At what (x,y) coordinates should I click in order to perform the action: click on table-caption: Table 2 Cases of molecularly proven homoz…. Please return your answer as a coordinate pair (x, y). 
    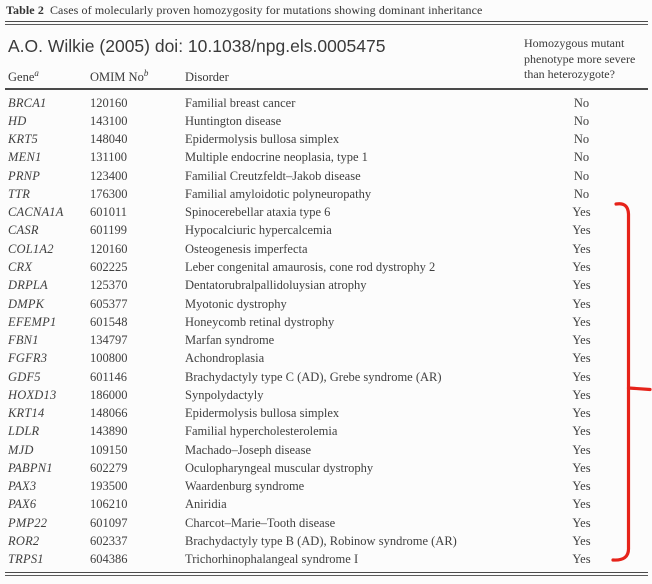
    Looking at the image, I should click on (326, 10).